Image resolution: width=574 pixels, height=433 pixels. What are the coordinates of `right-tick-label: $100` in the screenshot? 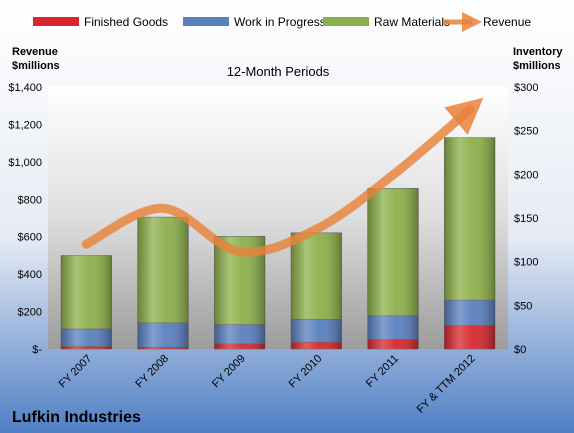 It's located at (526, 263).